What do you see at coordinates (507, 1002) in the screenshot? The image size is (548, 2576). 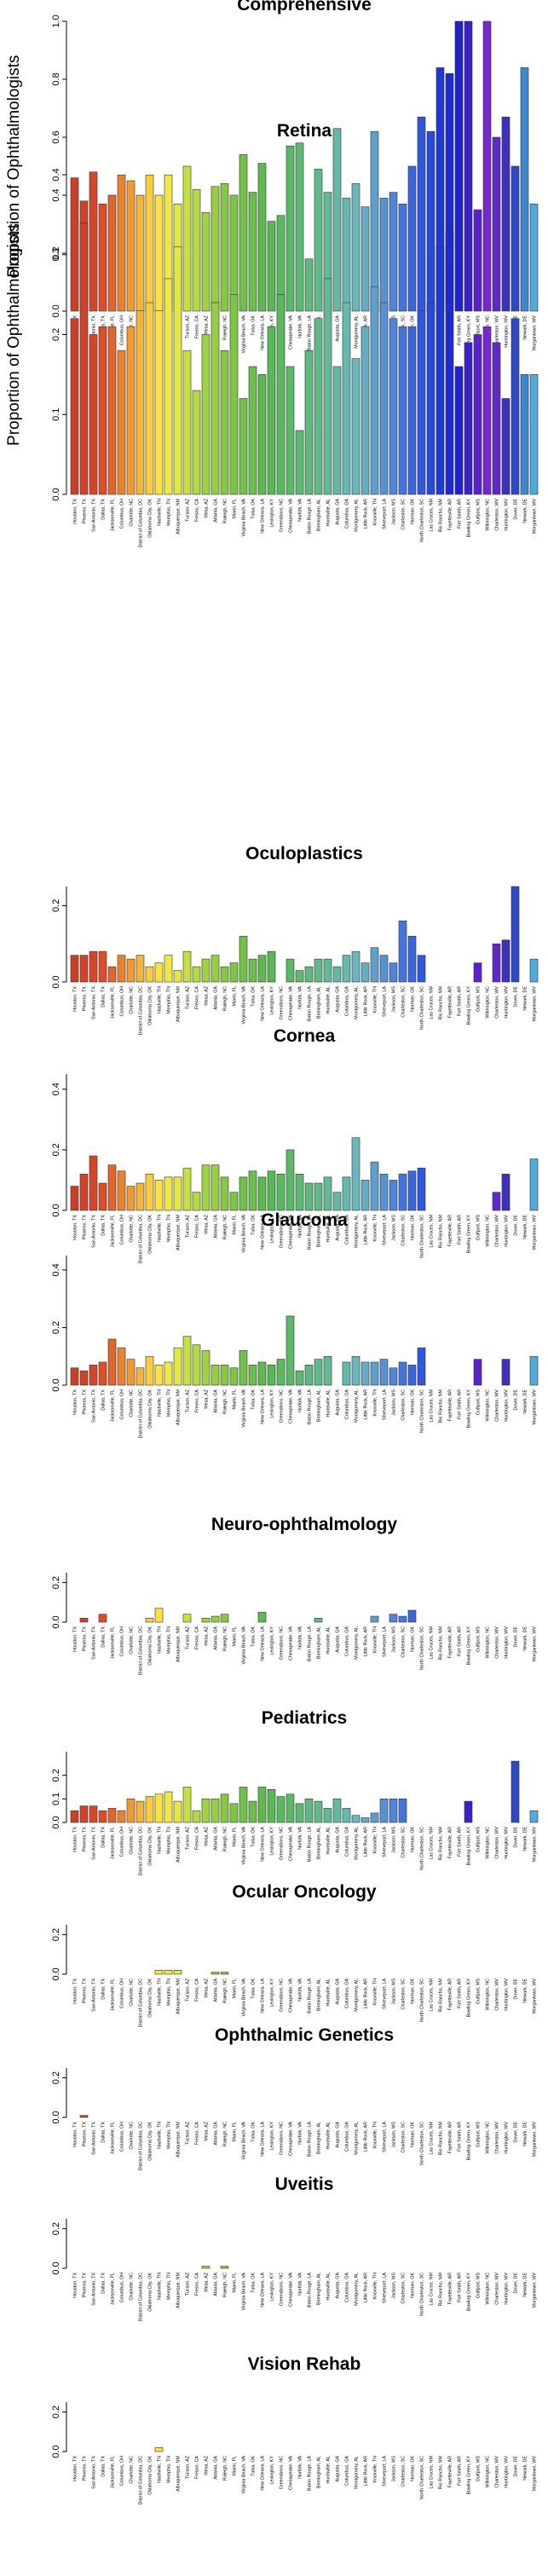 I see `x-tick-label: Huntington, WV` at bounding box center [507, 1002].